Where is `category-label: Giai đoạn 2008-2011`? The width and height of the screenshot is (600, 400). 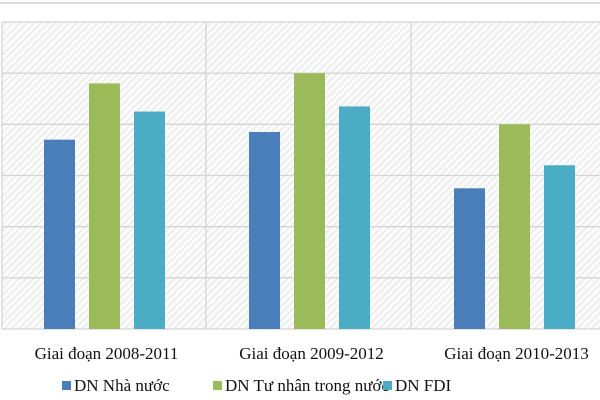 category-label: Giai đoạn 2008-2011 is located at coordinates (107, 353).